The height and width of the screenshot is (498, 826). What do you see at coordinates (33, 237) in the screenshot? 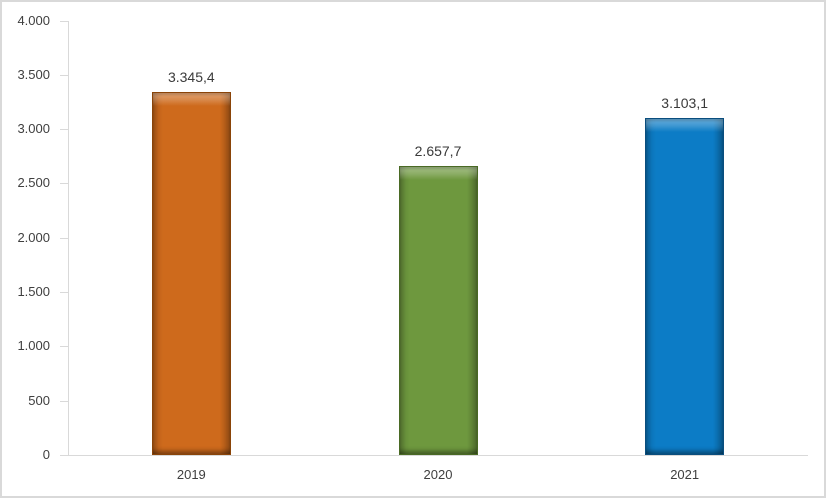
I see `y-tick-label: 2.000` at bounding box center [33, 237].